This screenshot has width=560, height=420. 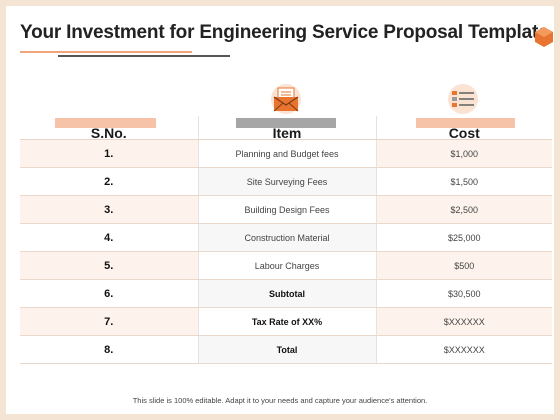 What do you see at coordinates (464, 237) in the screenshot?
I see `cell-cost: $25,000` at bounding box center [464, 237].